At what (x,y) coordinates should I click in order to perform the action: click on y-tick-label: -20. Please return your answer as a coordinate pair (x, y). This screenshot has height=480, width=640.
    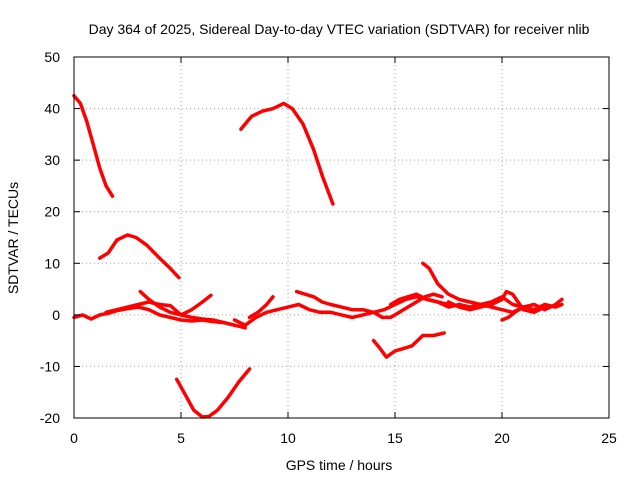
    Looking at the image, I should click on (50, 418).